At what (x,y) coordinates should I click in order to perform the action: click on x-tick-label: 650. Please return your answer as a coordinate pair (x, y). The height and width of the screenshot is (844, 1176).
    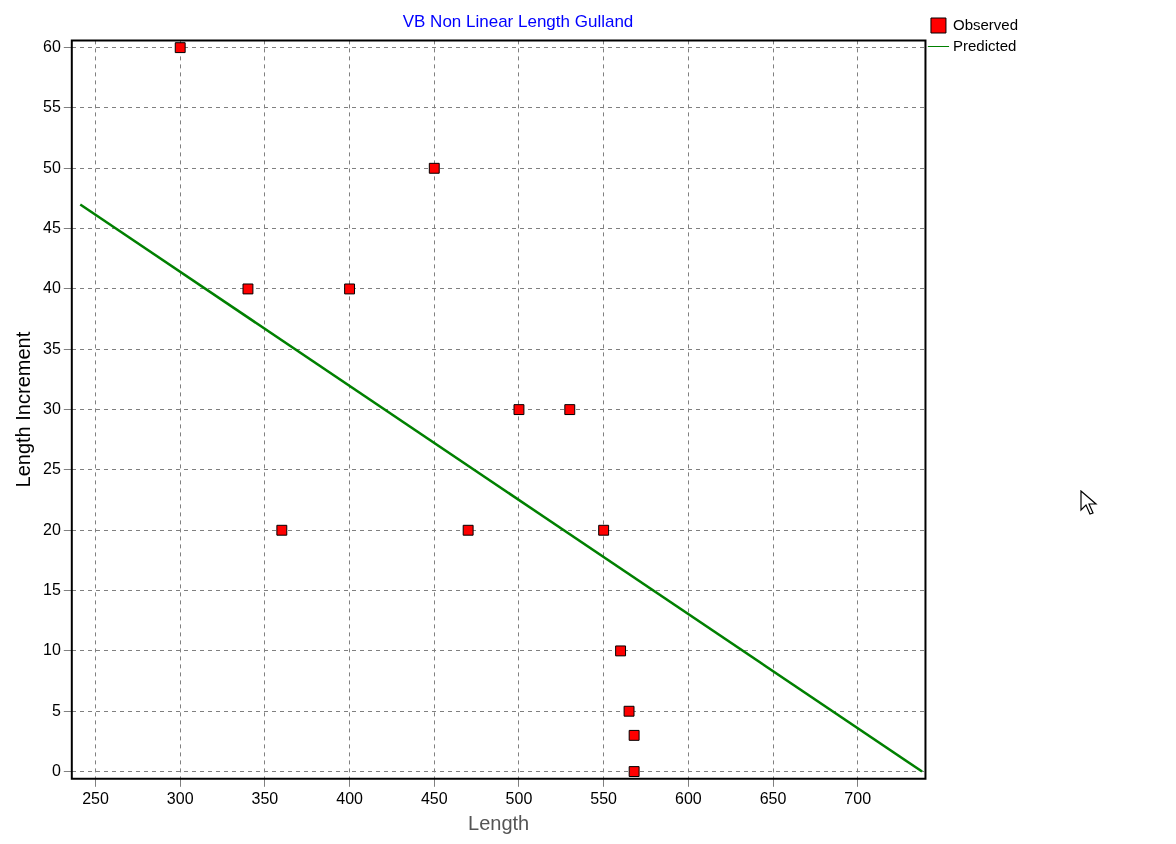
    Looking at the image, I should click on (773, 798).